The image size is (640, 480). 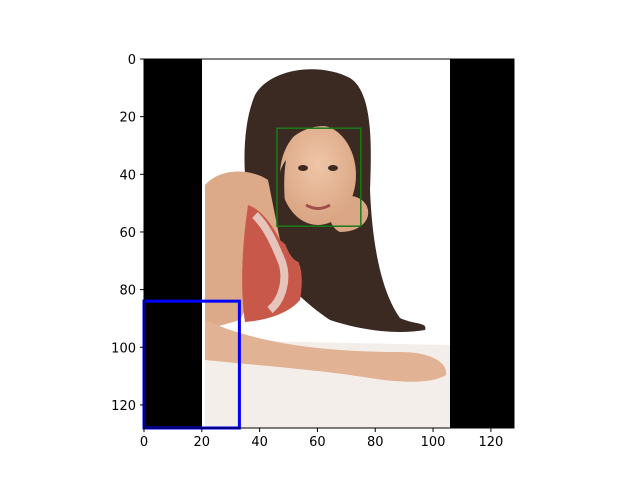 I want to click on hair-fringe, so click(x=320, y=126).